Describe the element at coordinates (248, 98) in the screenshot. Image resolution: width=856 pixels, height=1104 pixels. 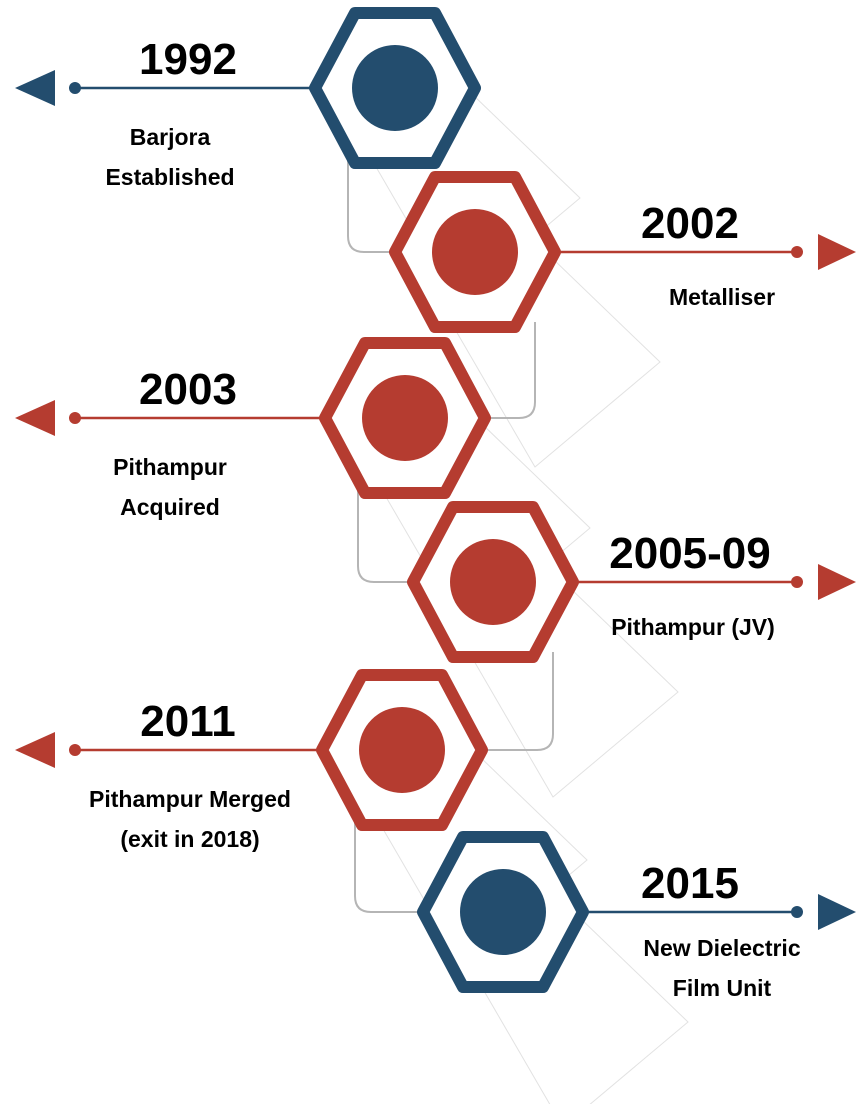
I see `milestone: 1992 Barjora Established` at that location.